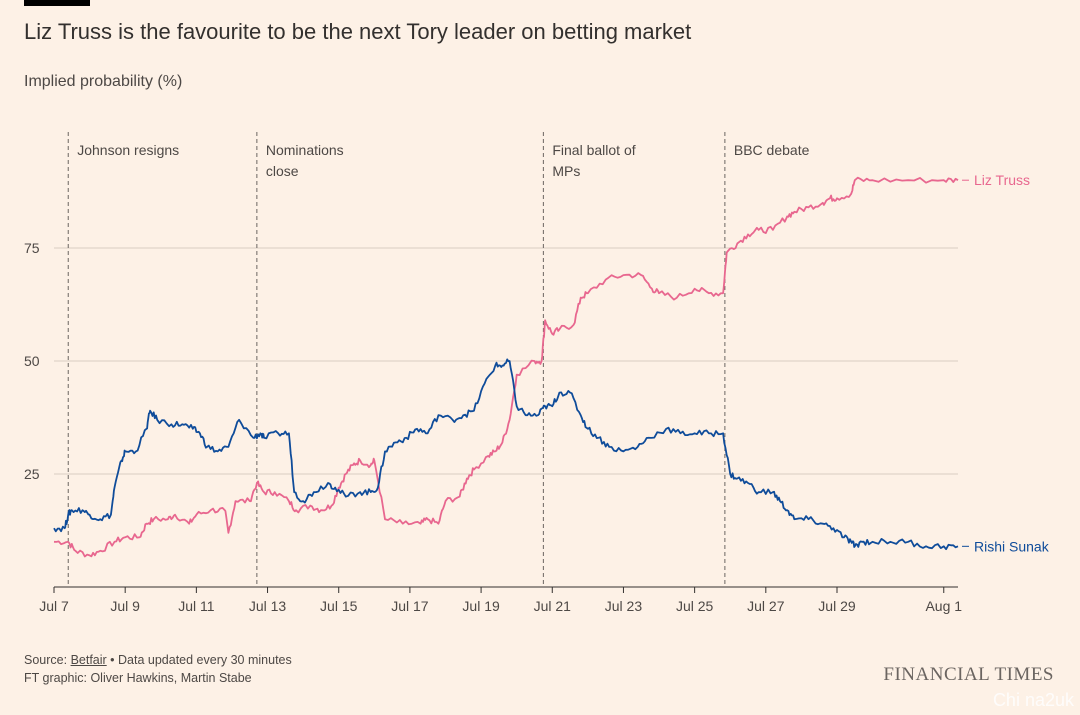 Image resolution: width=1080 pixels, height=715 pixels. I want to click on annotation-label-3-0: BBC debate, so click(772, 150).